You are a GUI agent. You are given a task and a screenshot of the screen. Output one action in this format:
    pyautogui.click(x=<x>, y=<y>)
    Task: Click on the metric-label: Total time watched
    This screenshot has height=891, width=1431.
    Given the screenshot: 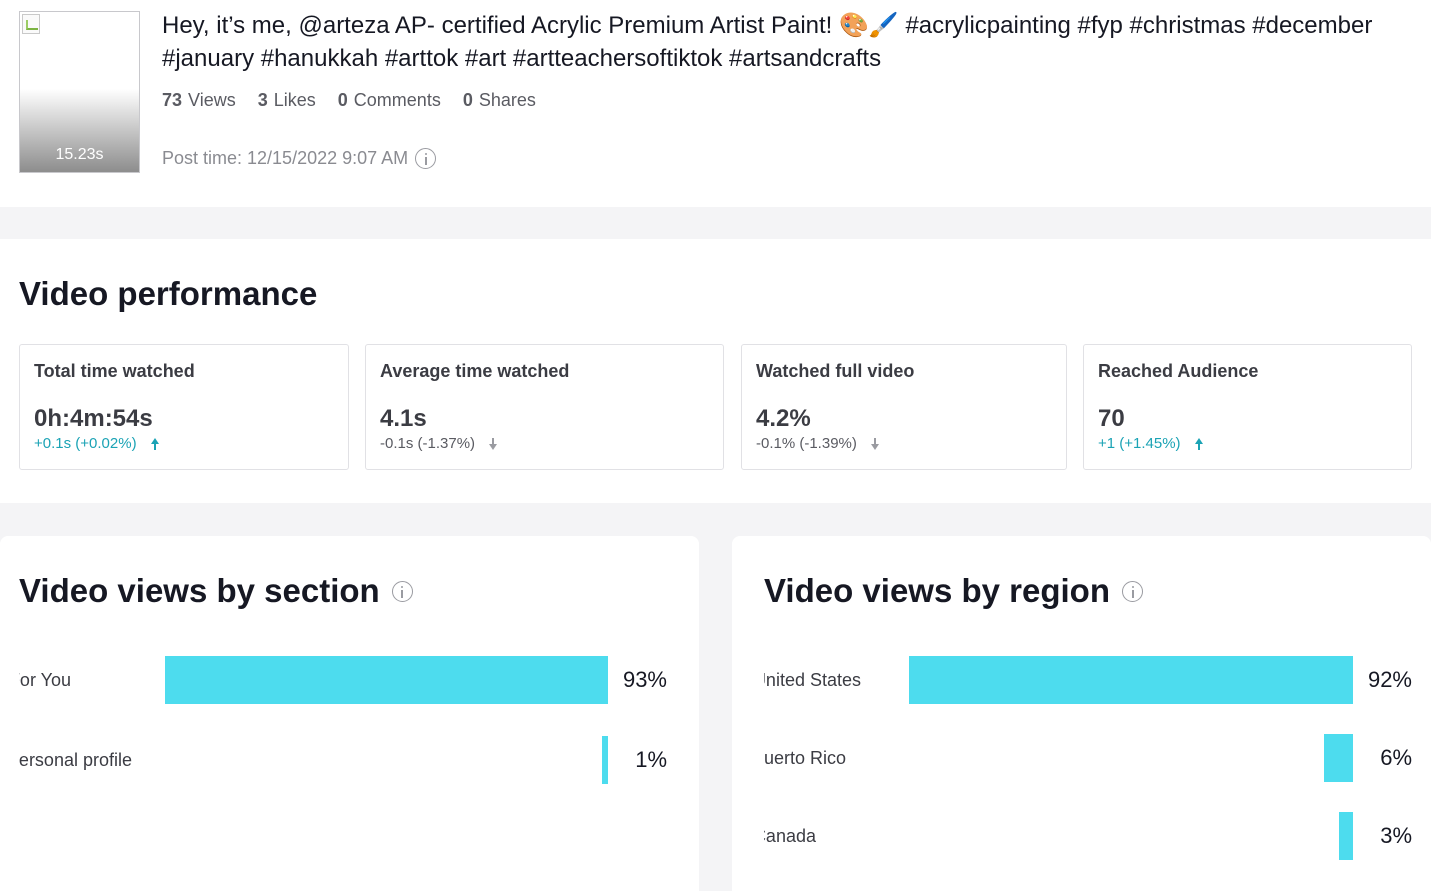 What is the action you would take?
    pyautogui.click(x=114, y=371)
    